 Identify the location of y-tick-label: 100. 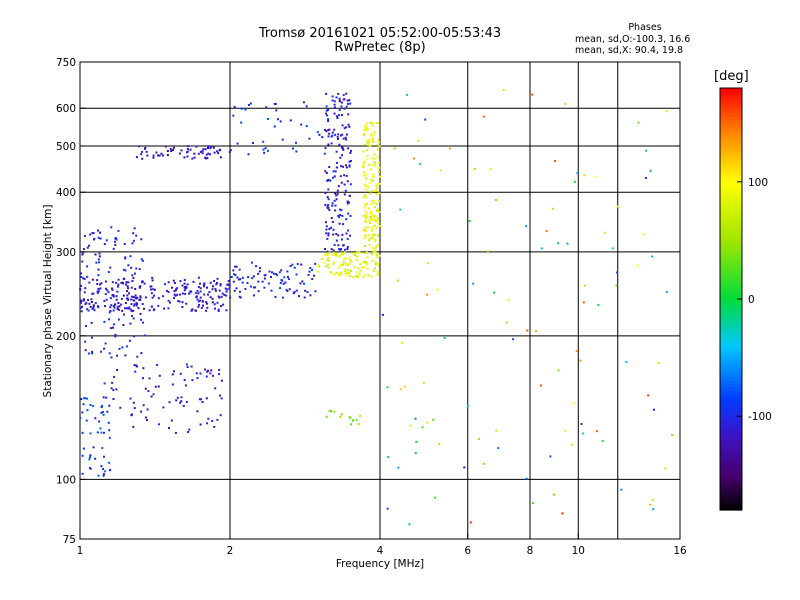
(66, 480).